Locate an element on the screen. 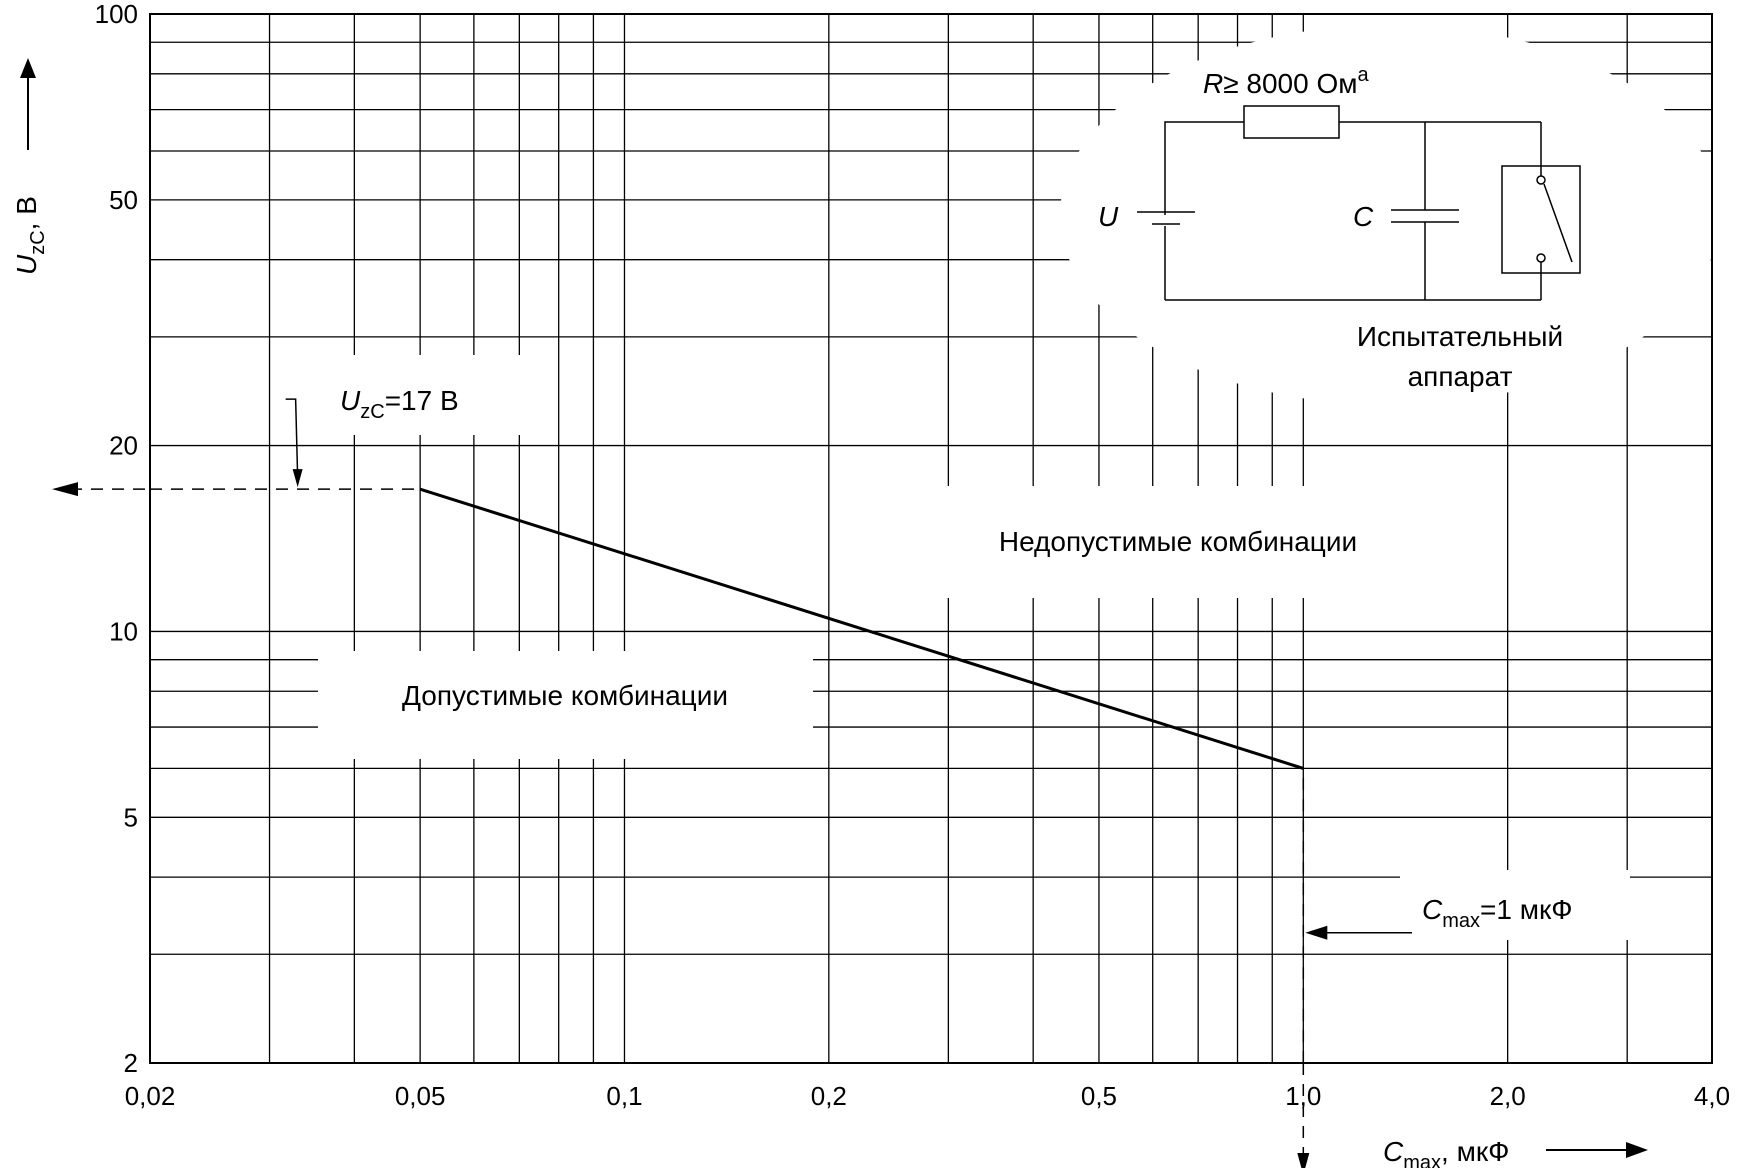  x-tick-labels: 0,02 0,05 0,1 0,2 0,5 1,0 2,0 4,0 is located at coordinates (927, 1096).